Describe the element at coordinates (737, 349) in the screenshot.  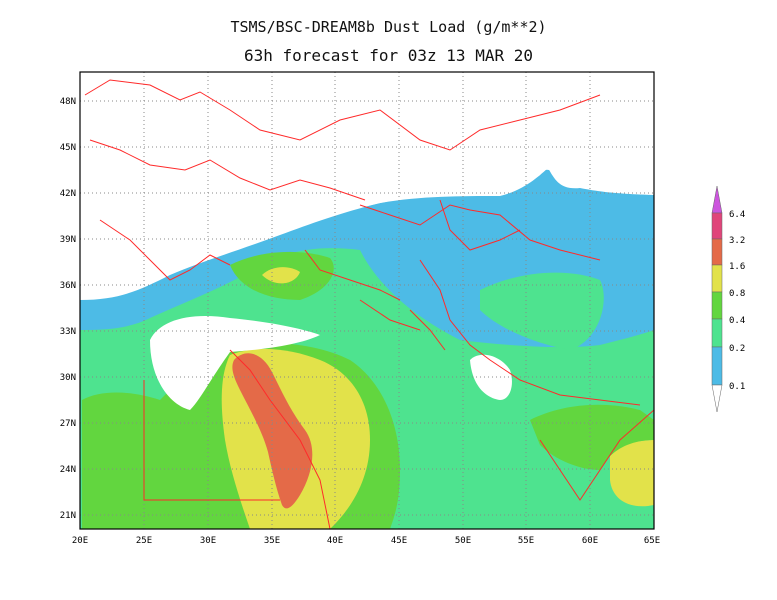
I see `legend-label: 0.2` at that location.